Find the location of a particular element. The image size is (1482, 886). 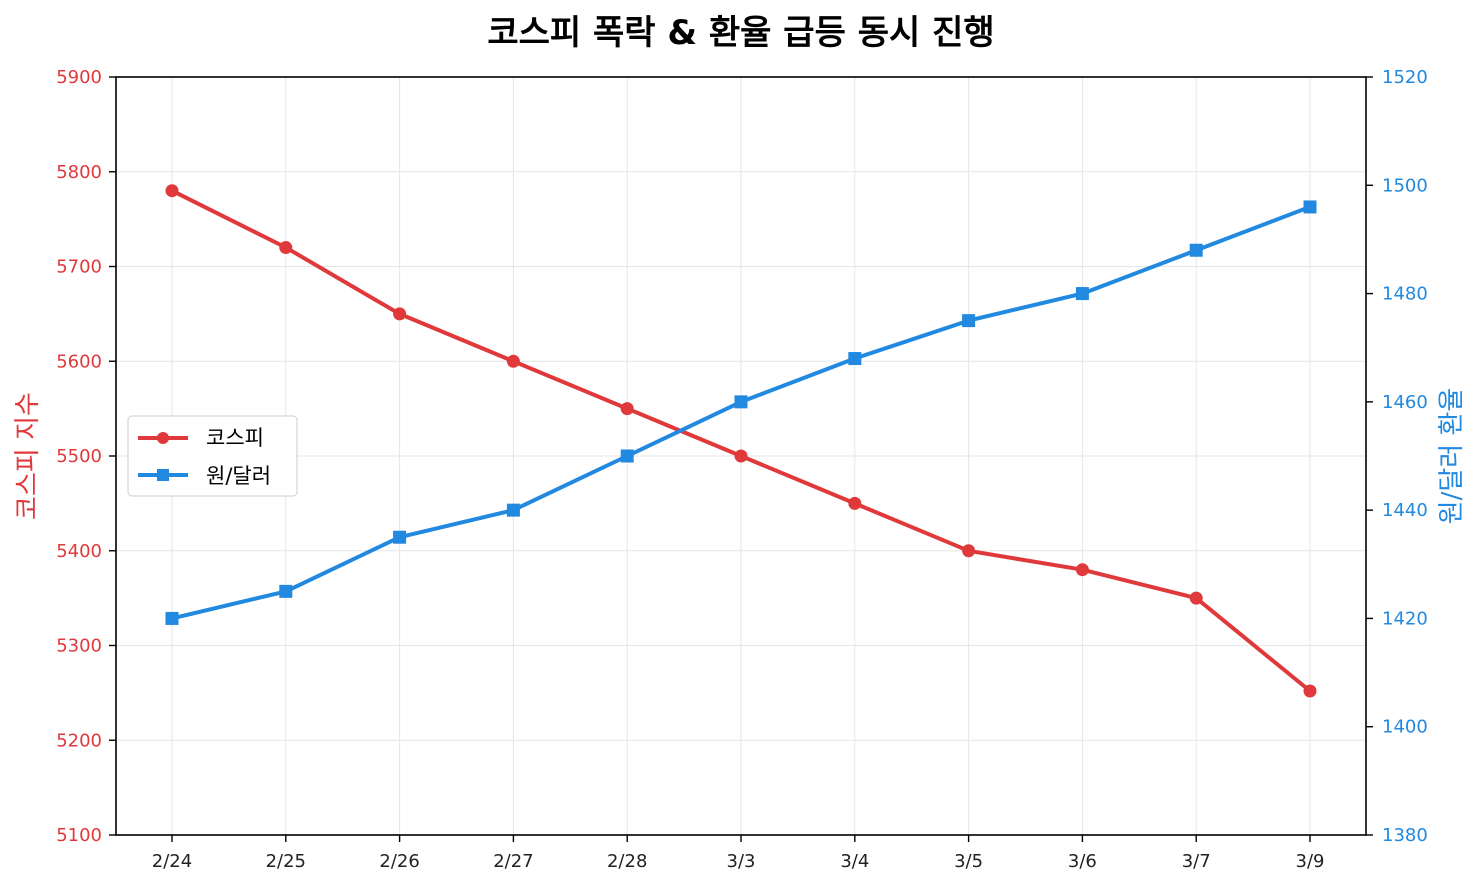

x-tick-label: 3/9 is located at coordinates (1310, 861).